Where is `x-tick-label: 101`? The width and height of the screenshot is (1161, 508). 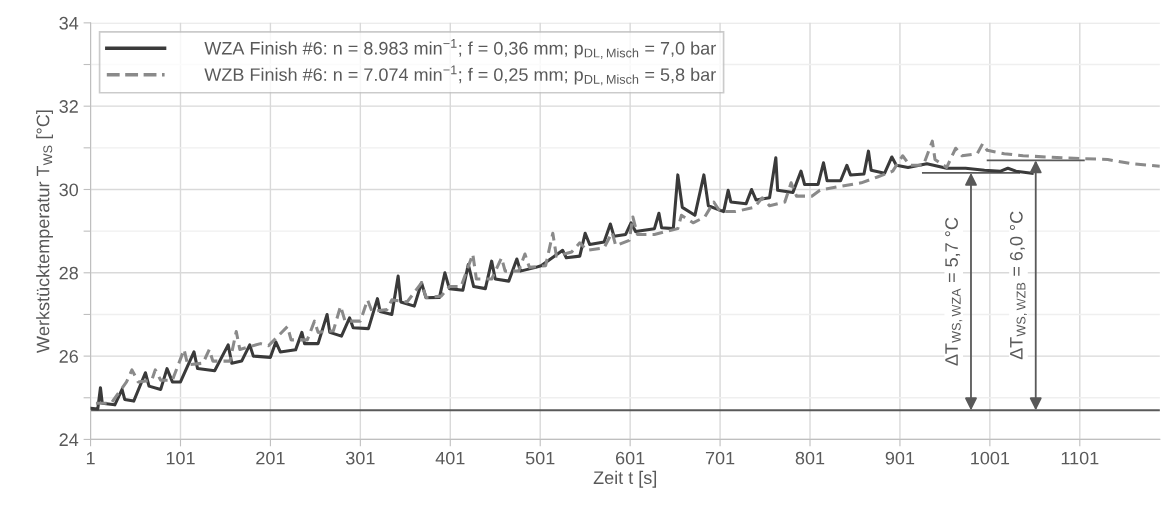 x-tick-label: 101 is located at coordinates (180, 458).